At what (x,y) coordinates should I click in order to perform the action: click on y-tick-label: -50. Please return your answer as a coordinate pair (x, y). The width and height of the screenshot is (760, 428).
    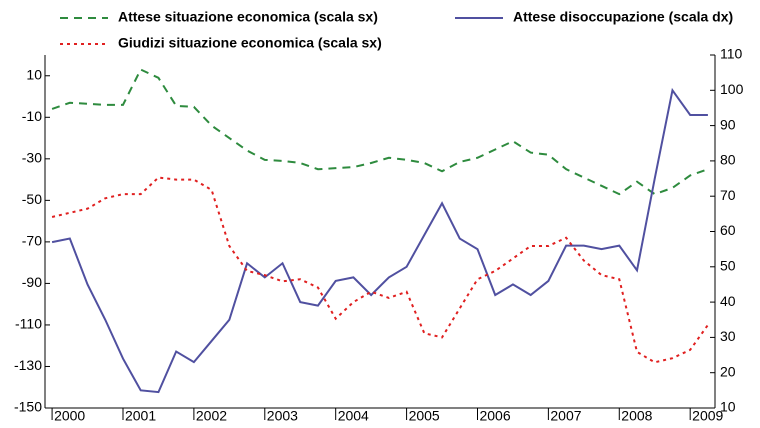
    Looking at the image, I should click on (32, 199).